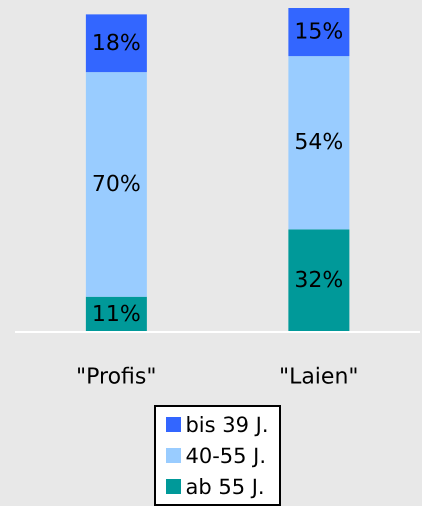 This screenshot has height=506, width=422. I want to click on legend-label: 40-55 J., so click(225, 456).